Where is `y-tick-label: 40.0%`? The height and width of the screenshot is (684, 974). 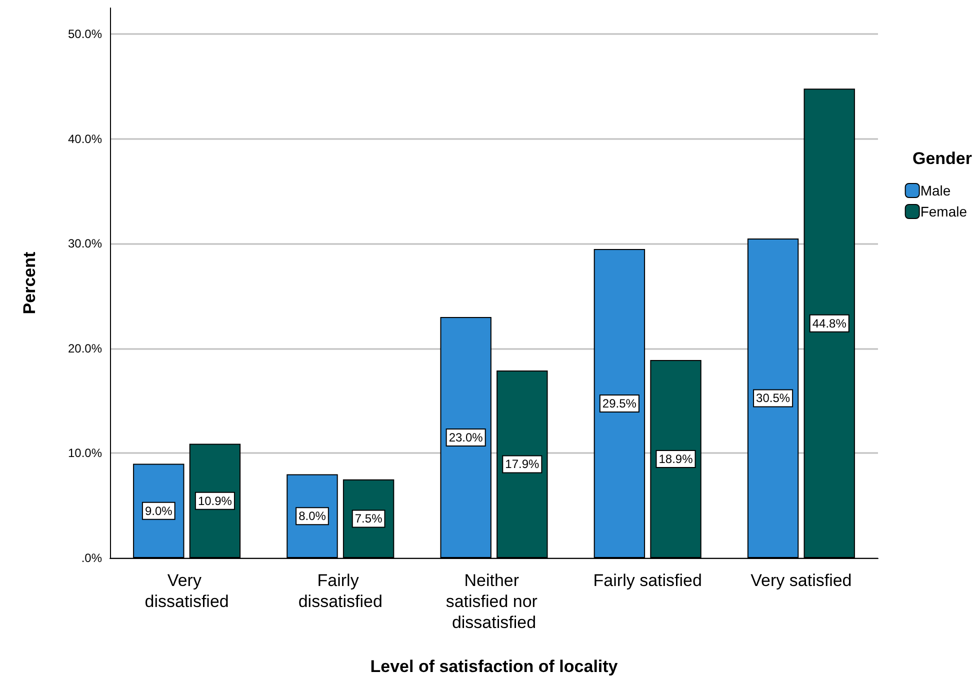
y-tick-label: 40.0% is located at coordinates (85, 139).